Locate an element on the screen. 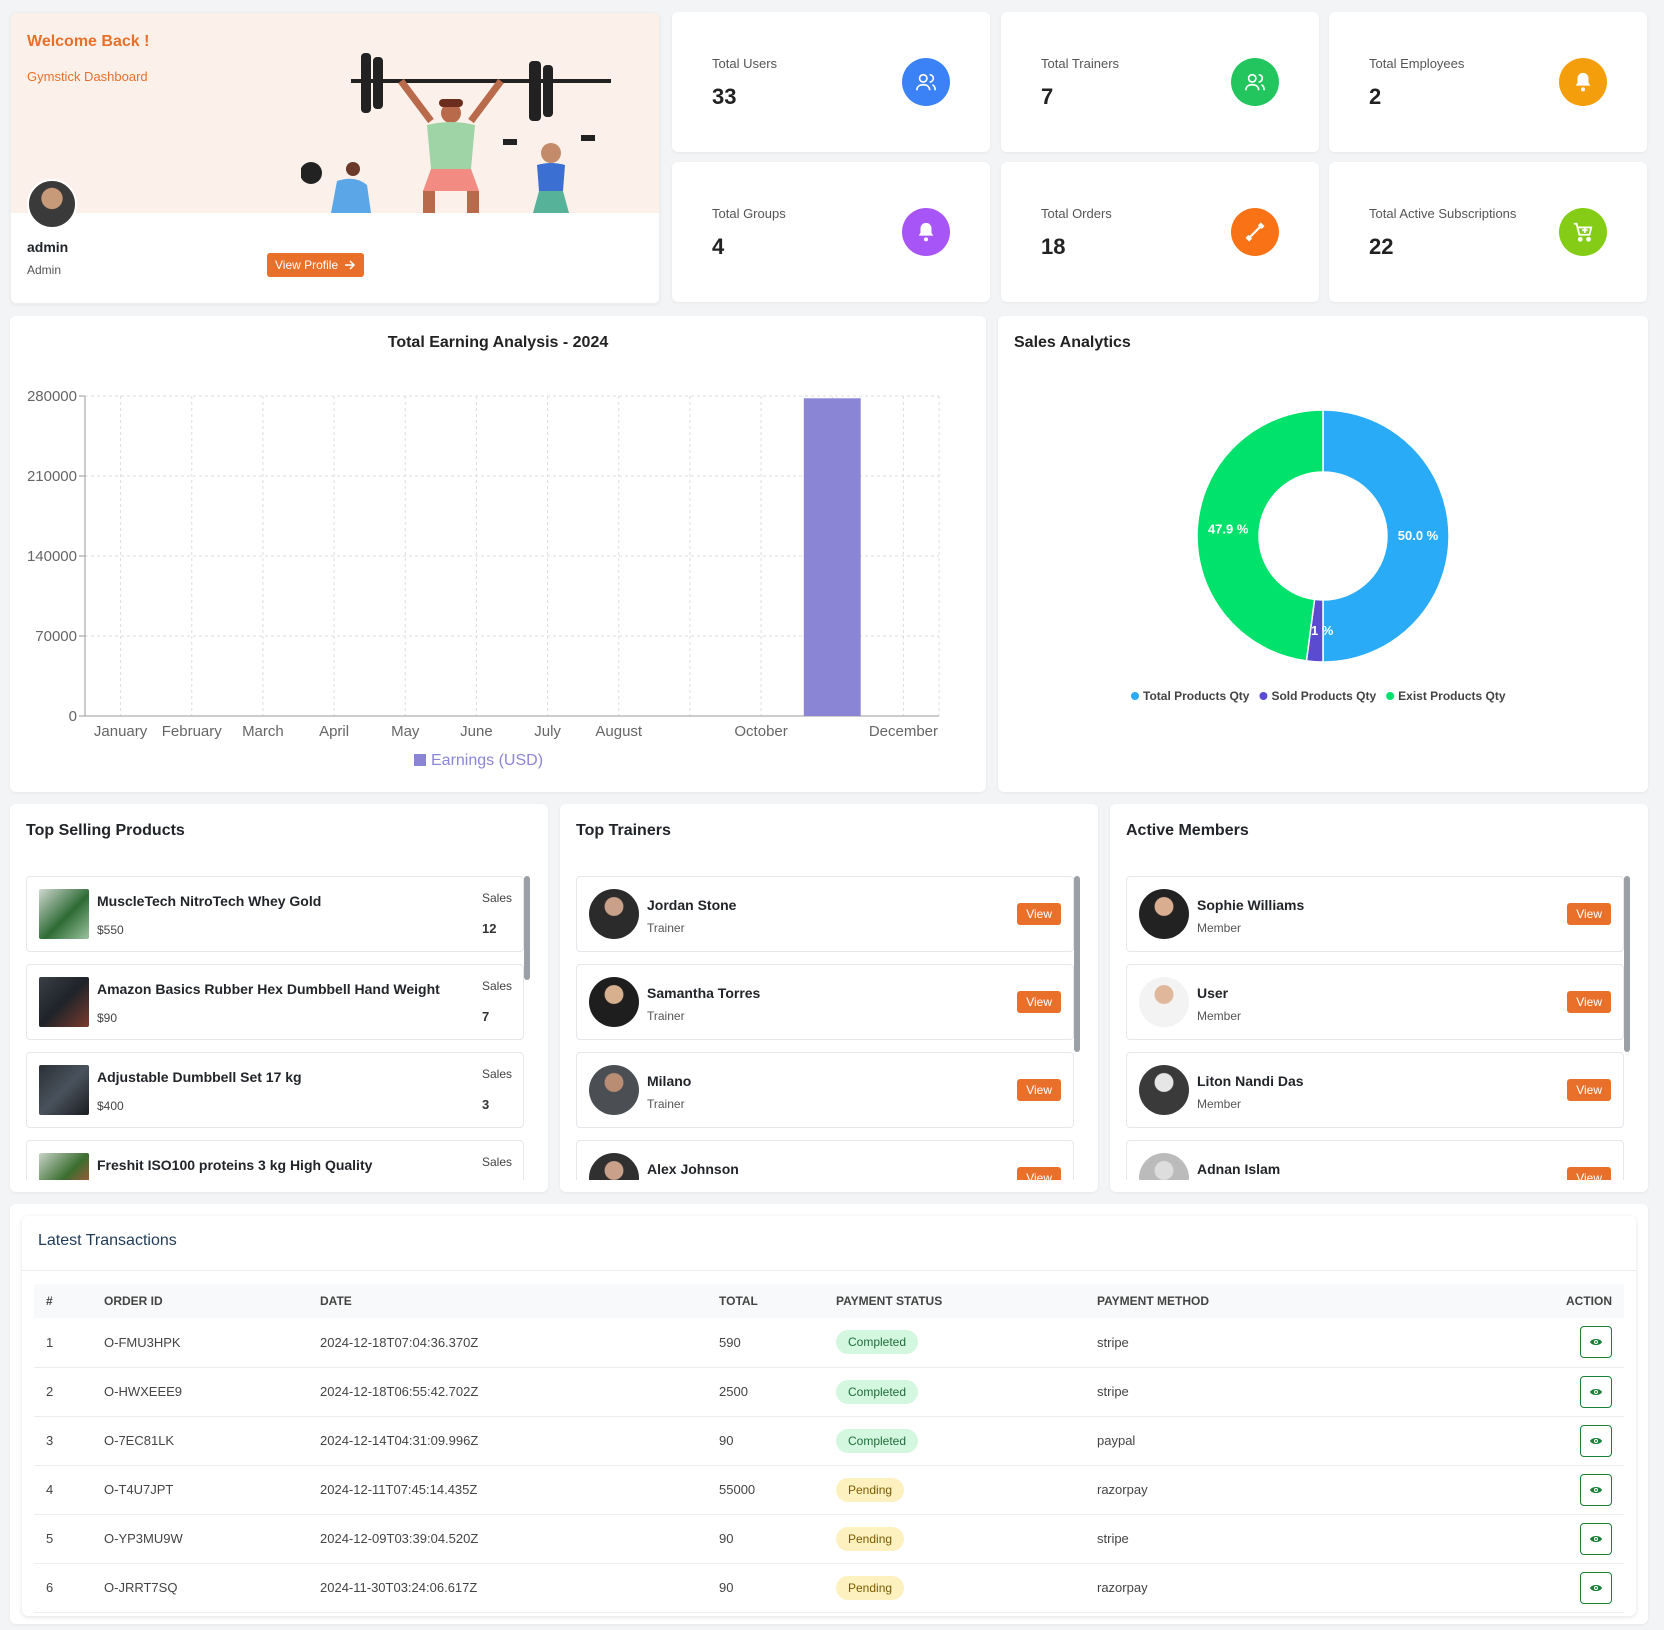 This screenshot has height=1630, width=1664. slice-label: 50.0 % is located at coordinates (1418, 535).